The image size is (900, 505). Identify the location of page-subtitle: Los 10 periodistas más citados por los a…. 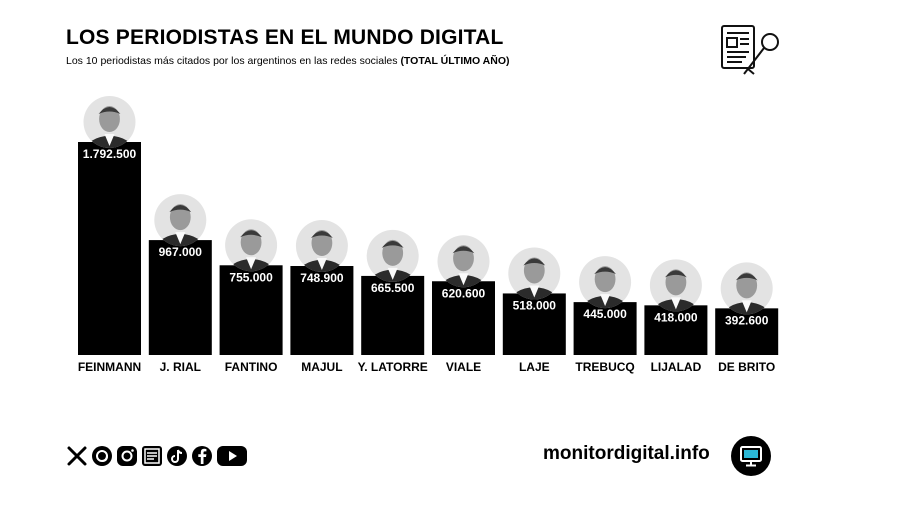
(288, 61).